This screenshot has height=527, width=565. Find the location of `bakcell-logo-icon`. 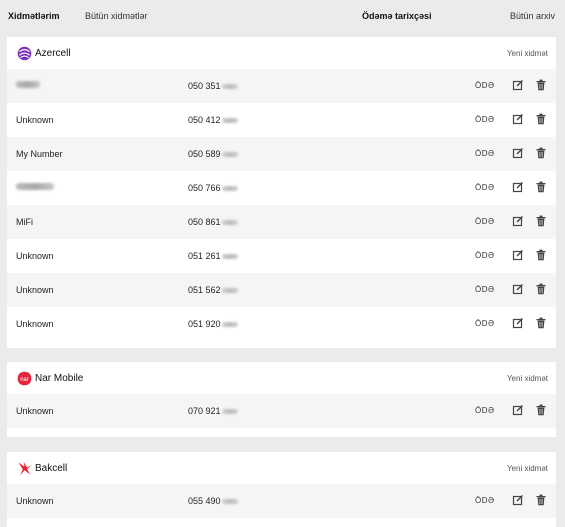

bakcell-logo-icon is located at coordinates (25, 468).